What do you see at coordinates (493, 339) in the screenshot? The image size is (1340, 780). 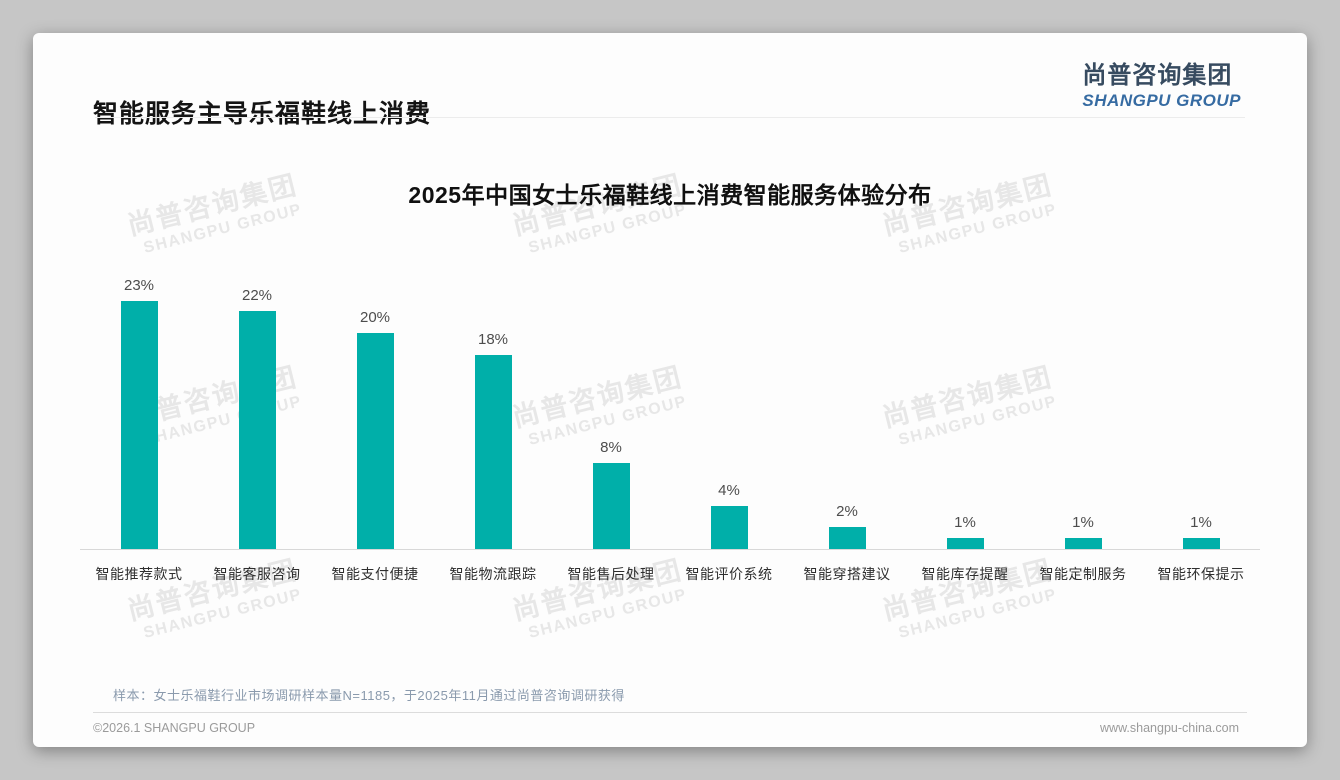 I see `bar-value-label: 18%` at bounding box center [493, 339].